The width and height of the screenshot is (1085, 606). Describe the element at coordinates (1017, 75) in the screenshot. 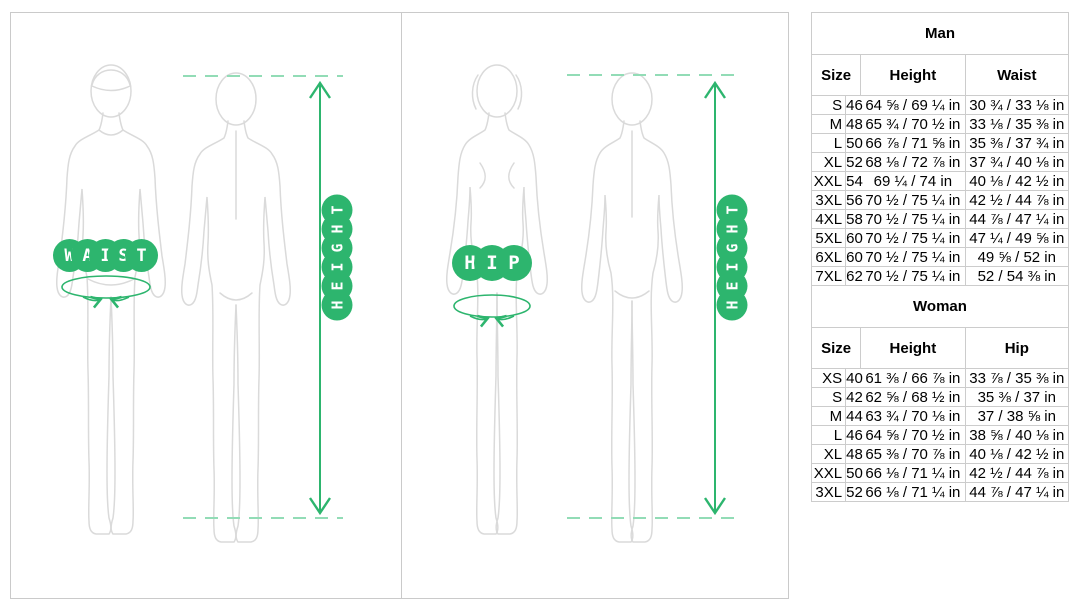

I see `col-header-measure: Waist` at that location.